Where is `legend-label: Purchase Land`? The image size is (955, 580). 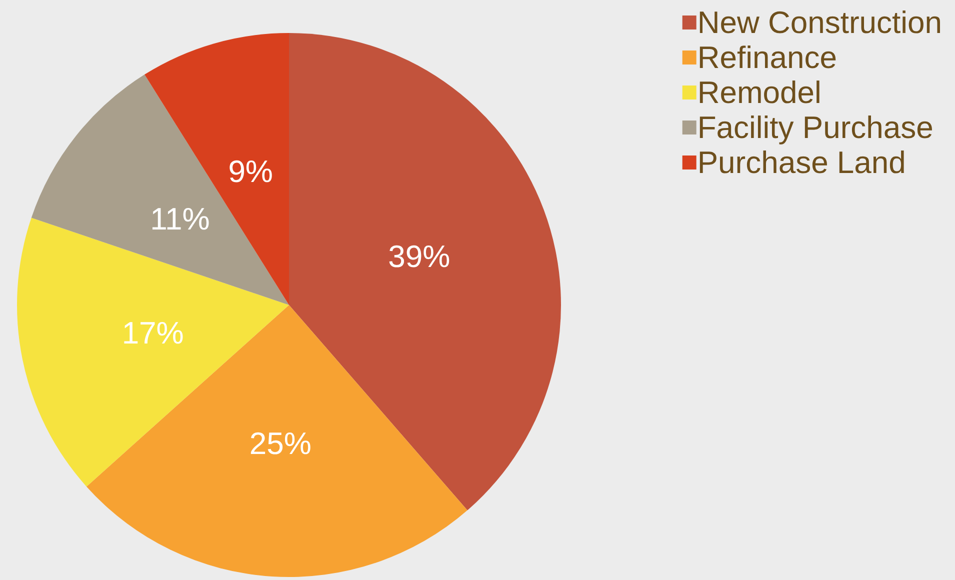
legend-label: Purchase Land is located at coordinates (801, 162).